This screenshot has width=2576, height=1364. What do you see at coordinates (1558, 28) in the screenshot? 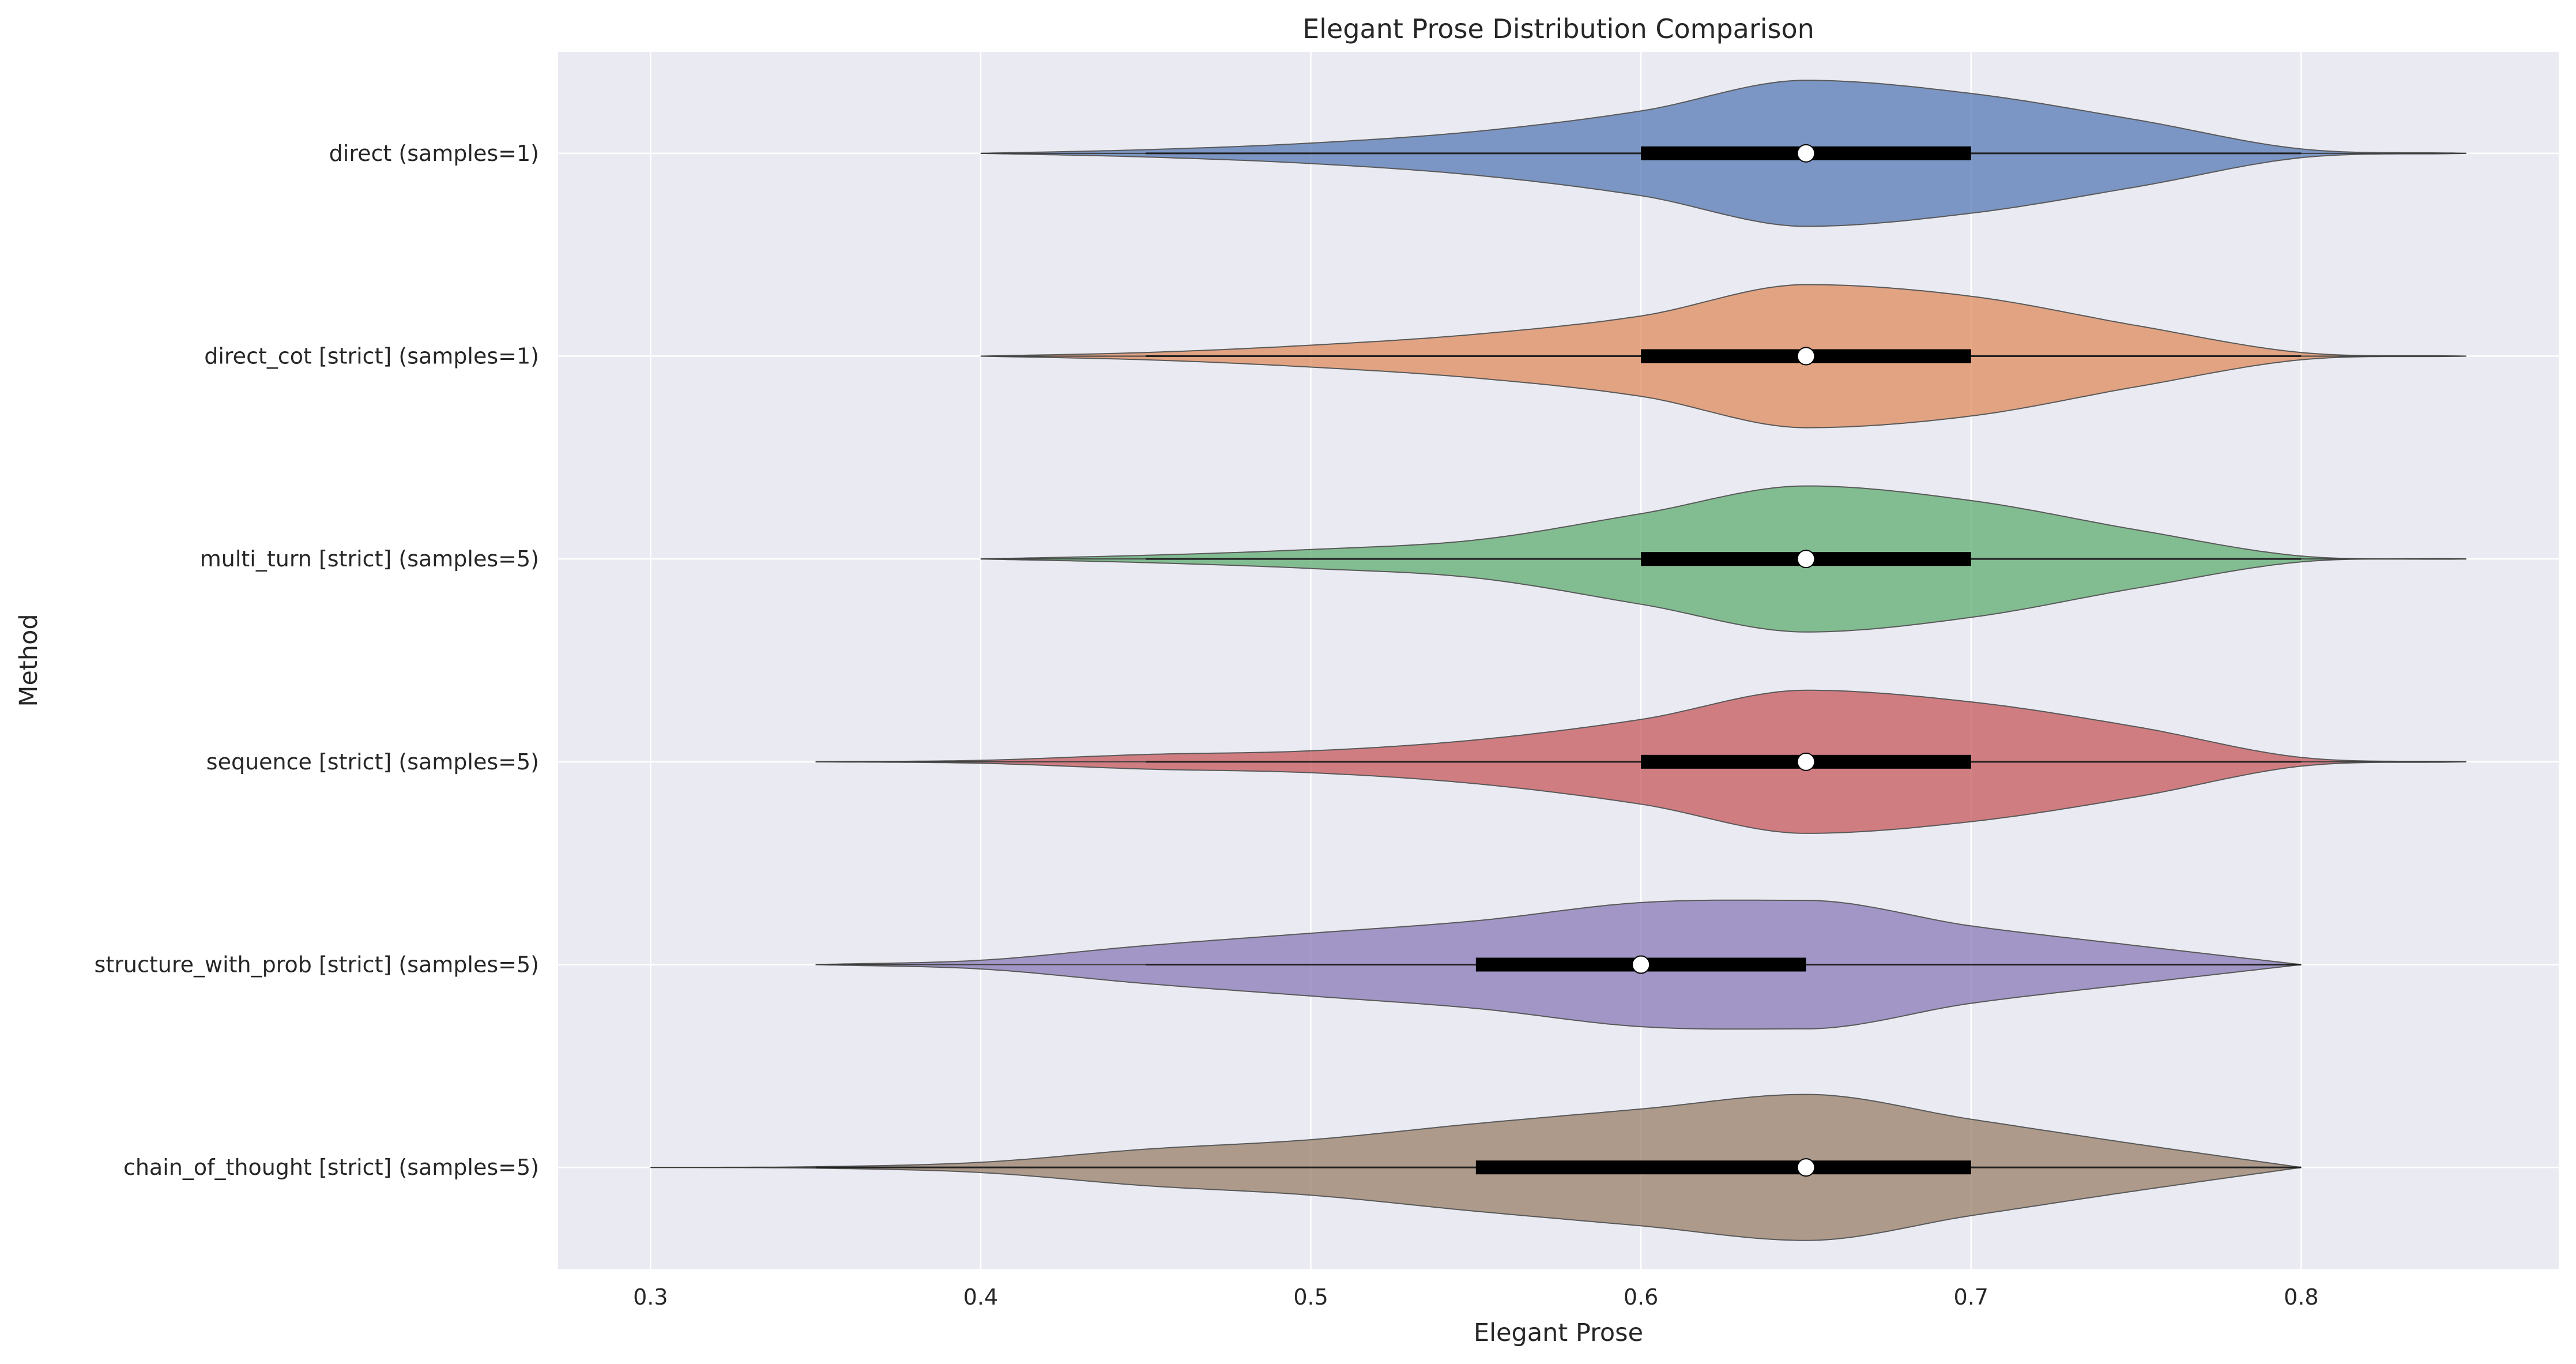
I see `chart-title: Elegant Prose Distribution Comparison` at bounding box center [1558, 28].